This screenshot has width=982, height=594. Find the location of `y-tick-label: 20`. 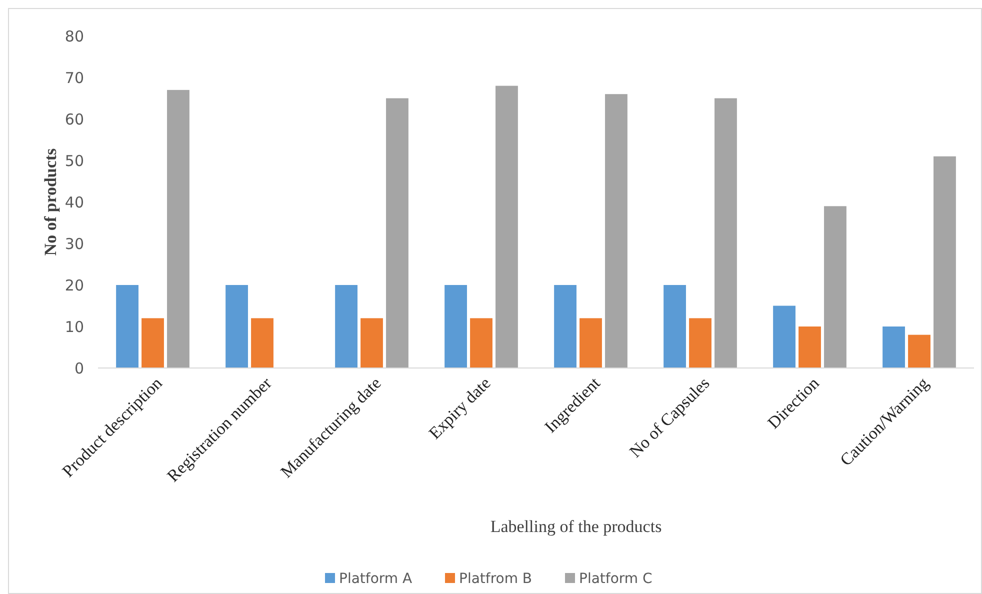

y-tick-label: 20 is located at coordinates (74, 285).